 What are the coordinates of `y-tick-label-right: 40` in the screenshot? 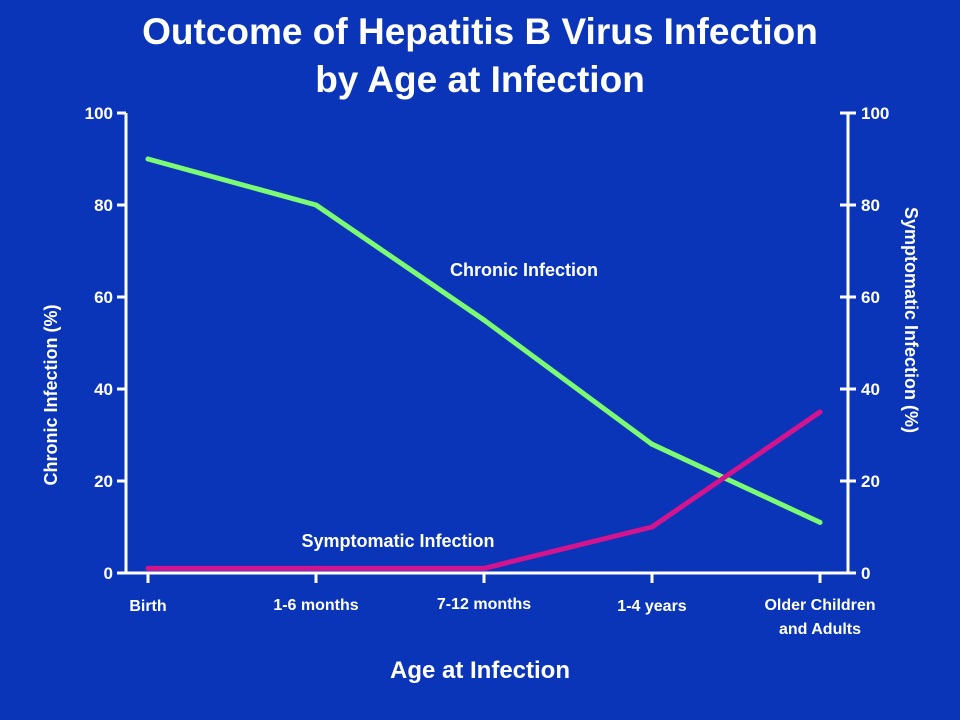 It's located at (870, 389).